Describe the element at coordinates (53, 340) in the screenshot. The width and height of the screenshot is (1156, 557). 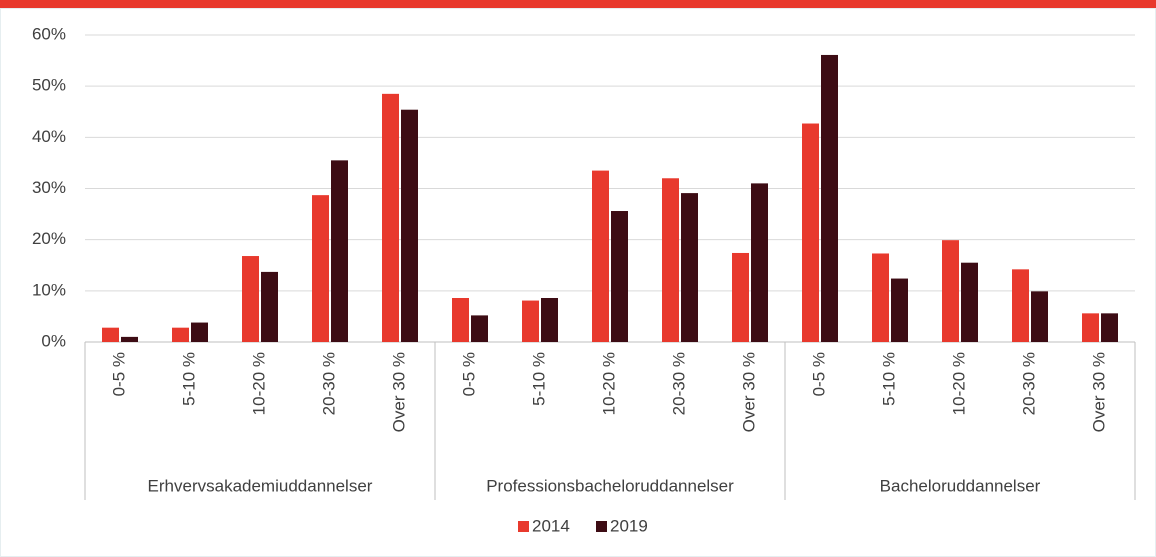
I see `y-tick-label: 0%` at that location.